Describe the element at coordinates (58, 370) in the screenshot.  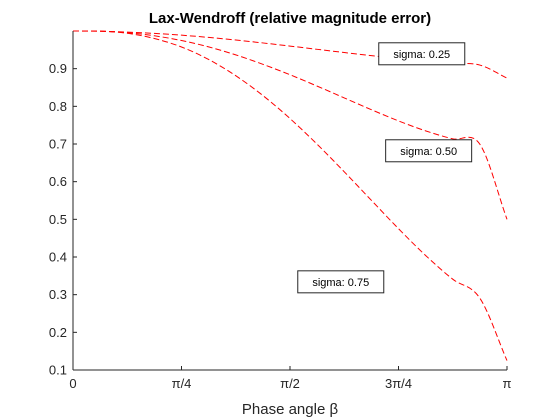
I see `y-tick-label: 0.1` at that location.